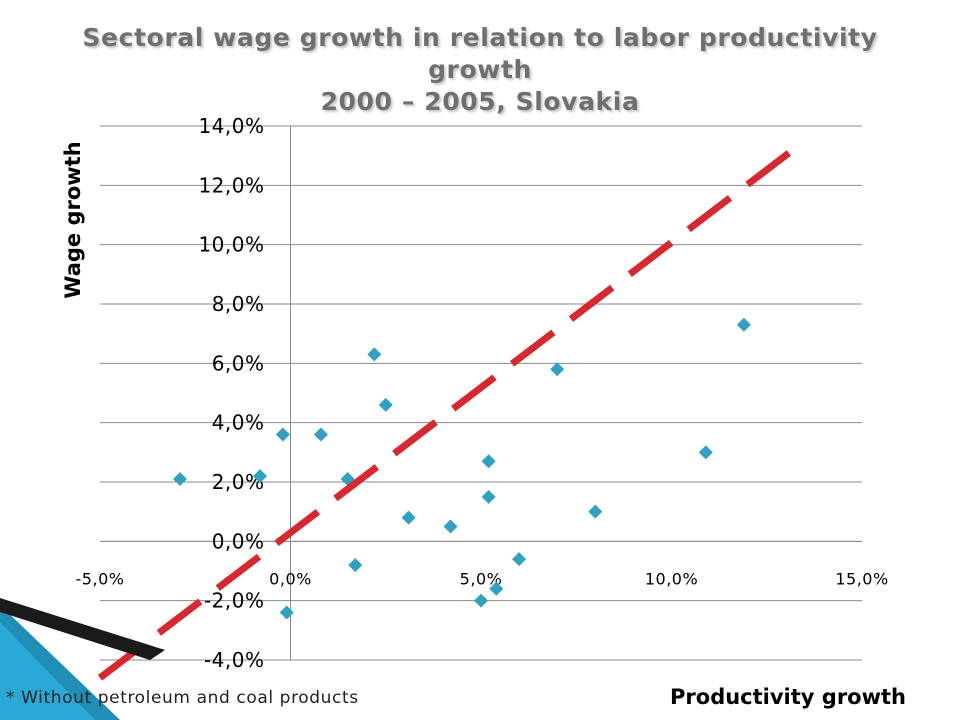  Describe the element at coordinates (182, 698) in the screenshot. I see `footnote: * Without petroleum and coal products` at that location.